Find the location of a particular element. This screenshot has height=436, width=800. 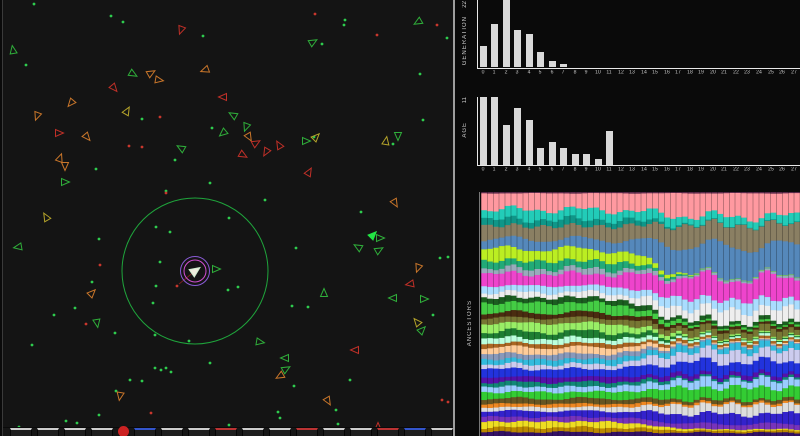

strip-agent-marker is located at coordinates (123, 431).